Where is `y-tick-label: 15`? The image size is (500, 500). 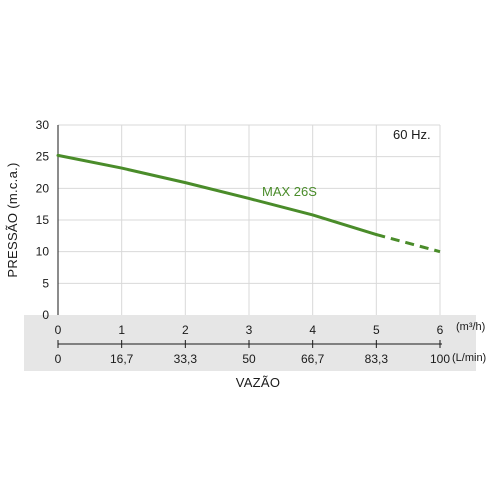
y-tick-label: 15 is located at coordinates (43, 220).